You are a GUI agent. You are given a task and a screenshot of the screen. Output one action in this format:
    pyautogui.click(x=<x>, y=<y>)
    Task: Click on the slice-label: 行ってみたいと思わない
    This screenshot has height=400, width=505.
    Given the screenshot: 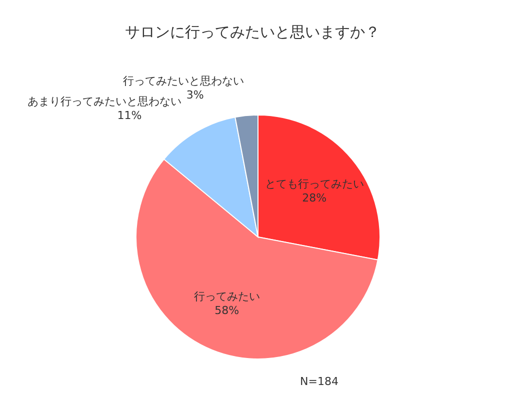 What is the action you would take?
    pyautogui.click(x=183, y=81)
    